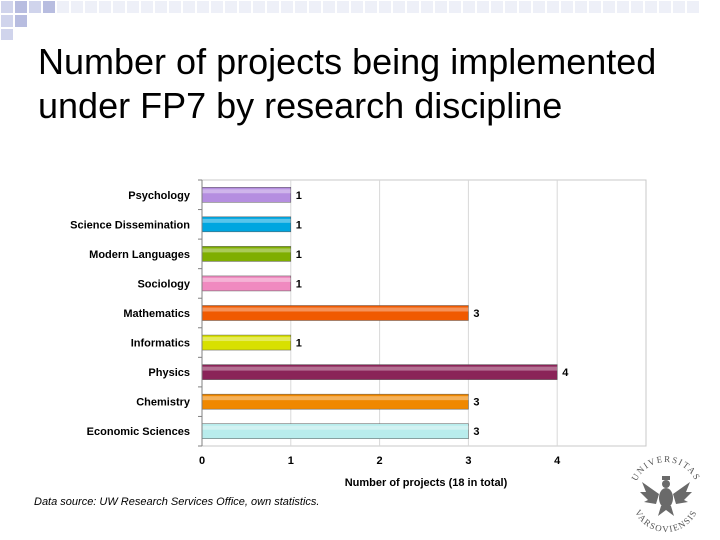  Describe the element at coordinates (565, 373) in the screenshot. I see `data-label: 4` at that location.